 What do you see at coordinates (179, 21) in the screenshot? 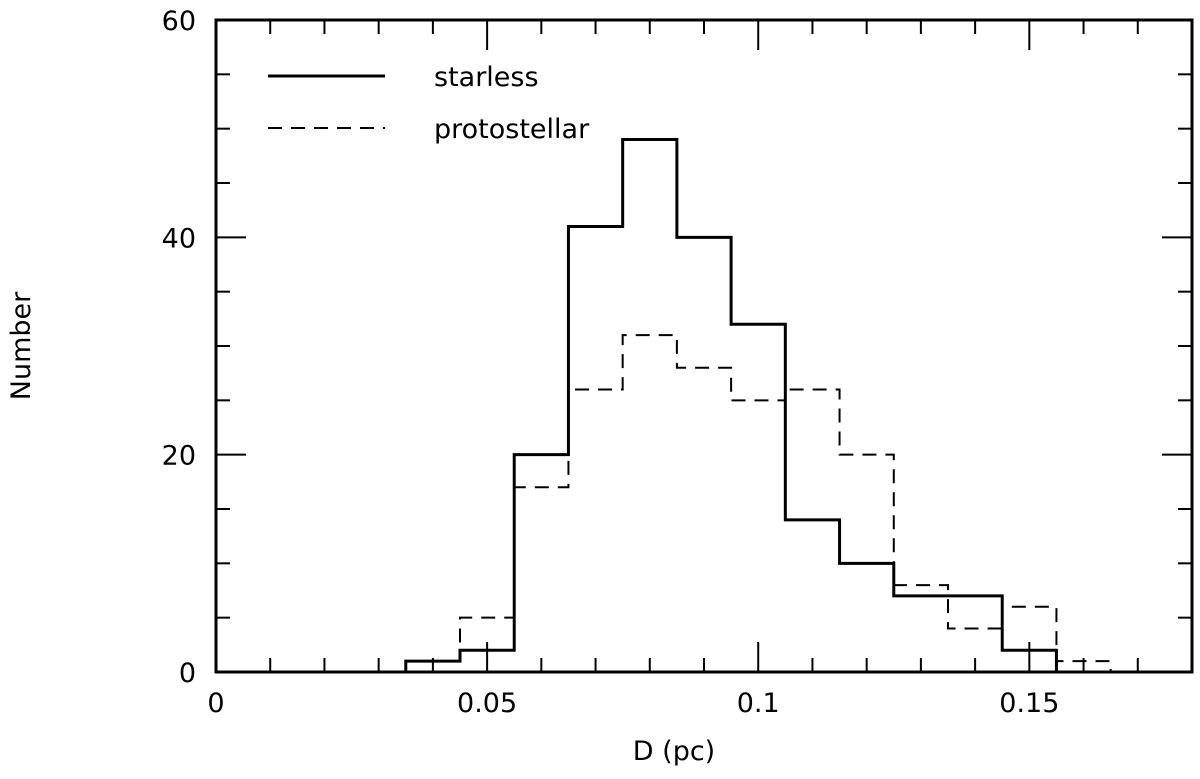
I see `y-tick-label: 60` at bounding box center [179, 21].